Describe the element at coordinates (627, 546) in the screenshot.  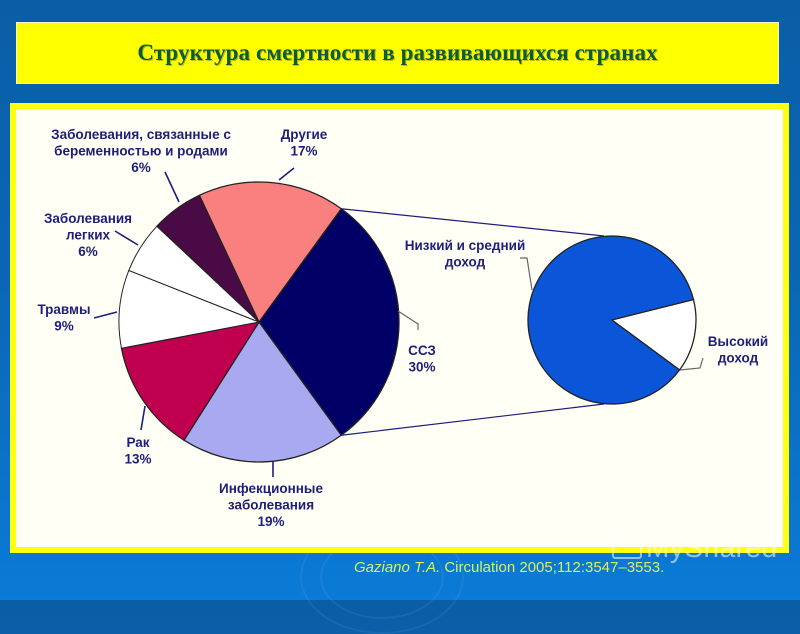
I see `presentation-icon` at that location.